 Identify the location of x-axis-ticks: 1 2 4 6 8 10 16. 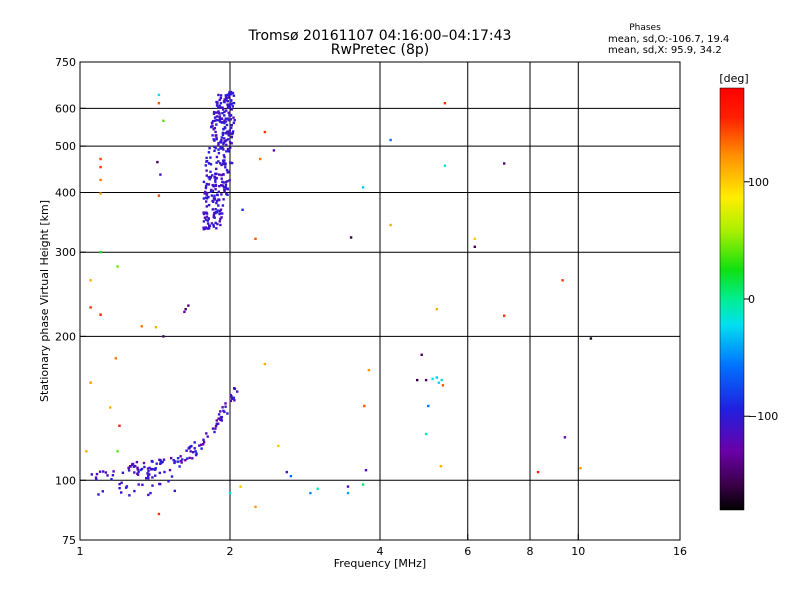
(382, 546).